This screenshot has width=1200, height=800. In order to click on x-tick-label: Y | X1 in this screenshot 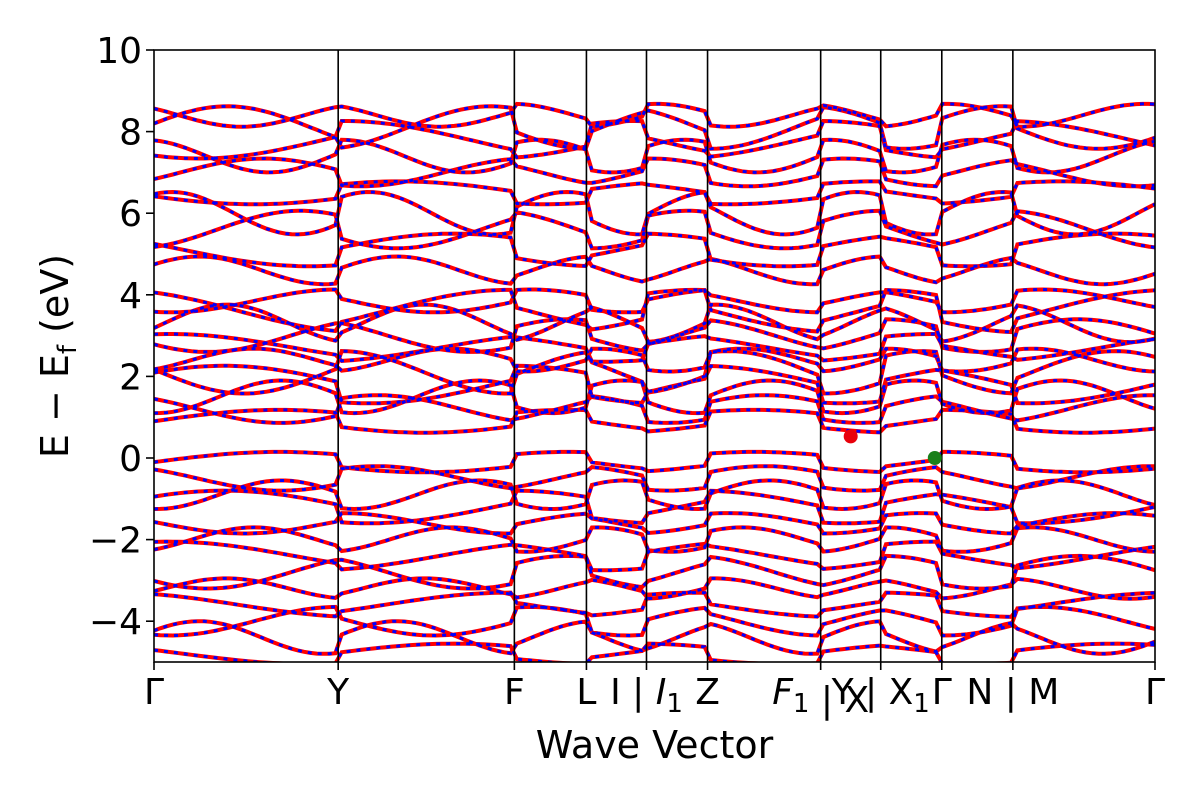, I will do `click(880, 695)`.